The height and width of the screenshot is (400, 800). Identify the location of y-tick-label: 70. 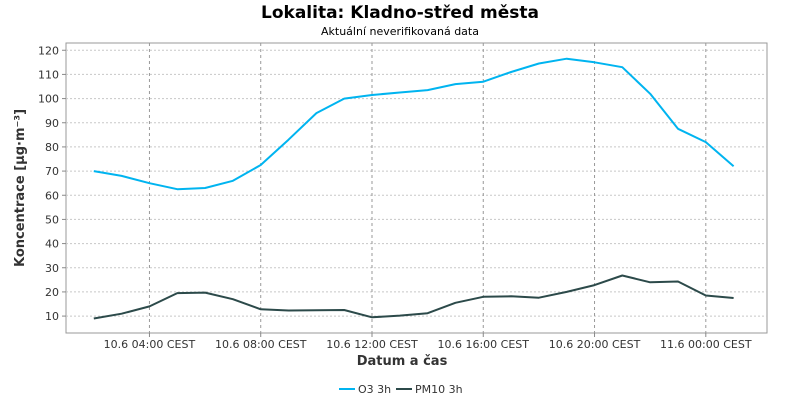
(52, 171).